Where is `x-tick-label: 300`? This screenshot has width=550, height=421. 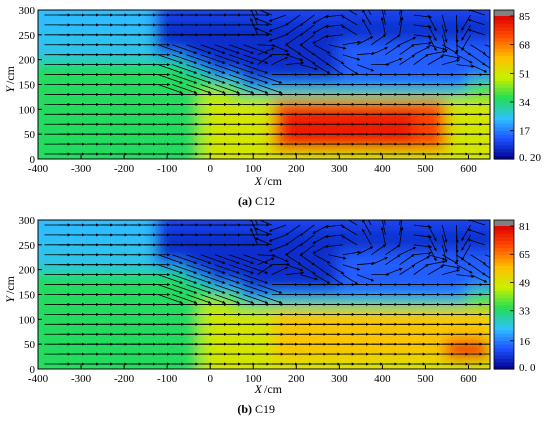
x-tick-label: 300 is located at coordinates (339, 379).